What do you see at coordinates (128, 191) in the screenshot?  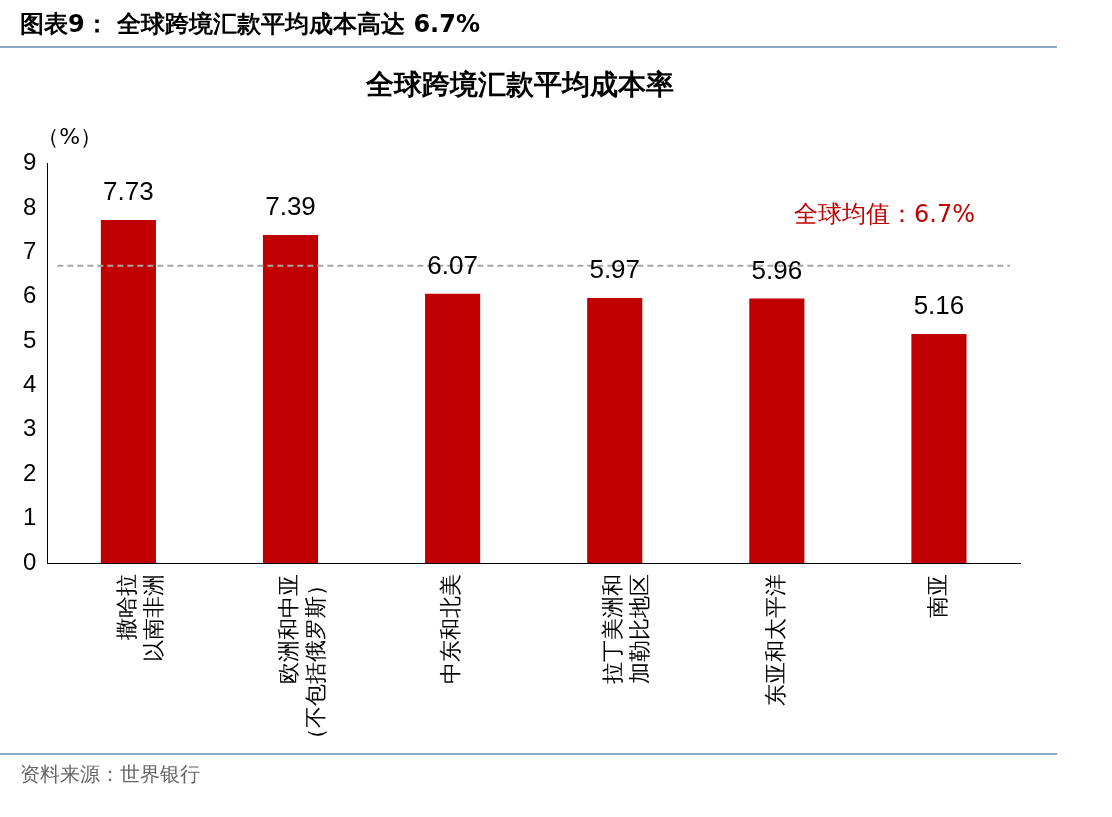 I see `data-label: 7.73` at bounding box center [128, 191].